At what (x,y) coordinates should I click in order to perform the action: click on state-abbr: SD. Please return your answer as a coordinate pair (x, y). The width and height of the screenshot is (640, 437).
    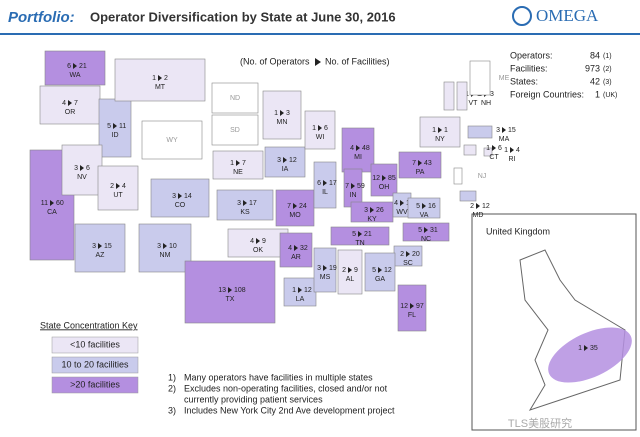
    Looking at the image, I should click on (235, 130).